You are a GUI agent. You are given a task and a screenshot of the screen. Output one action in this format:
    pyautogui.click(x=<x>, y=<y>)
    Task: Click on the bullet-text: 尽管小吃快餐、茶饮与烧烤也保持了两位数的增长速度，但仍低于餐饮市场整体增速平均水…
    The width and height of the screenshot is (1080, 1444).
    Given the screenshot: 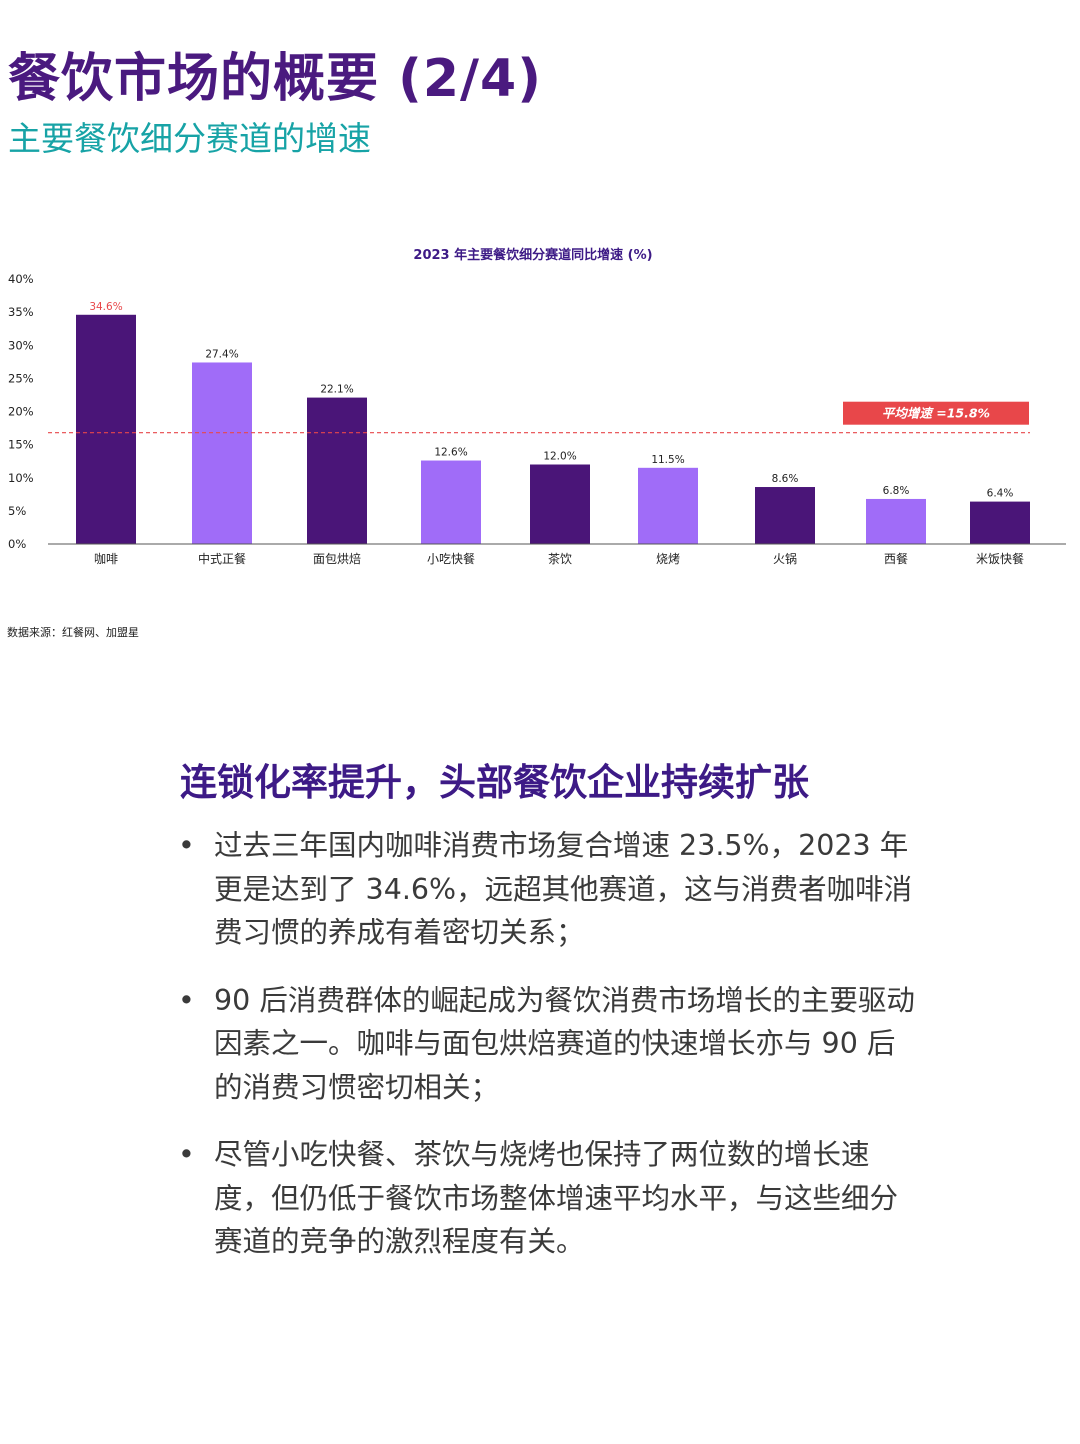 What is the action you would take?
    pyautogui.click(x=556, y=1198)
    